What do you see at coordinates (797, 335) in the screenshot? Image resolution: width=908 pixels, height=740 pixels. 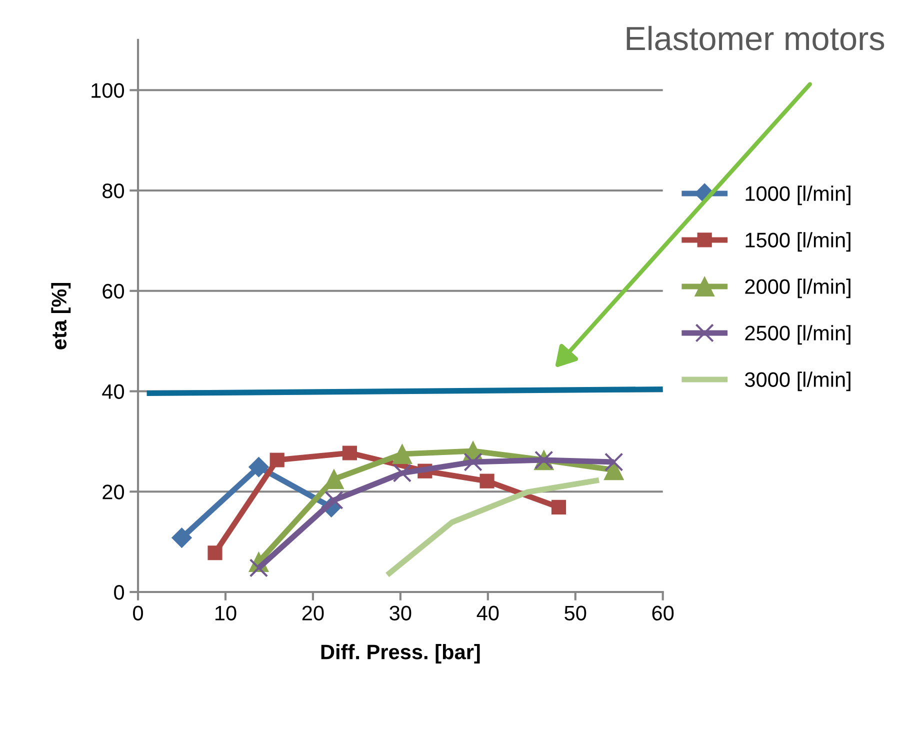 I see `legend-label: 2500 [l/min]` at bounding box center [797, 335].